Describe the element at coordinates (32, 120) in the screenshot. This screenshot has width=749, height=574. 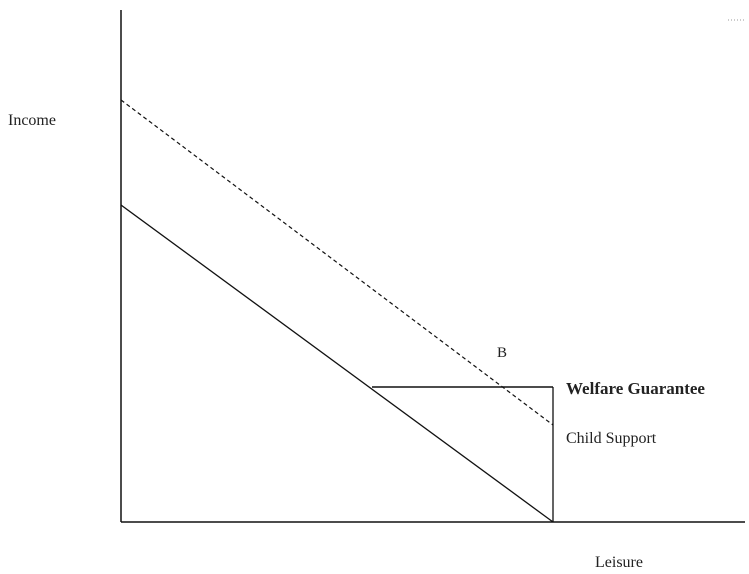
I see `y-axis-label: Income` at that location.